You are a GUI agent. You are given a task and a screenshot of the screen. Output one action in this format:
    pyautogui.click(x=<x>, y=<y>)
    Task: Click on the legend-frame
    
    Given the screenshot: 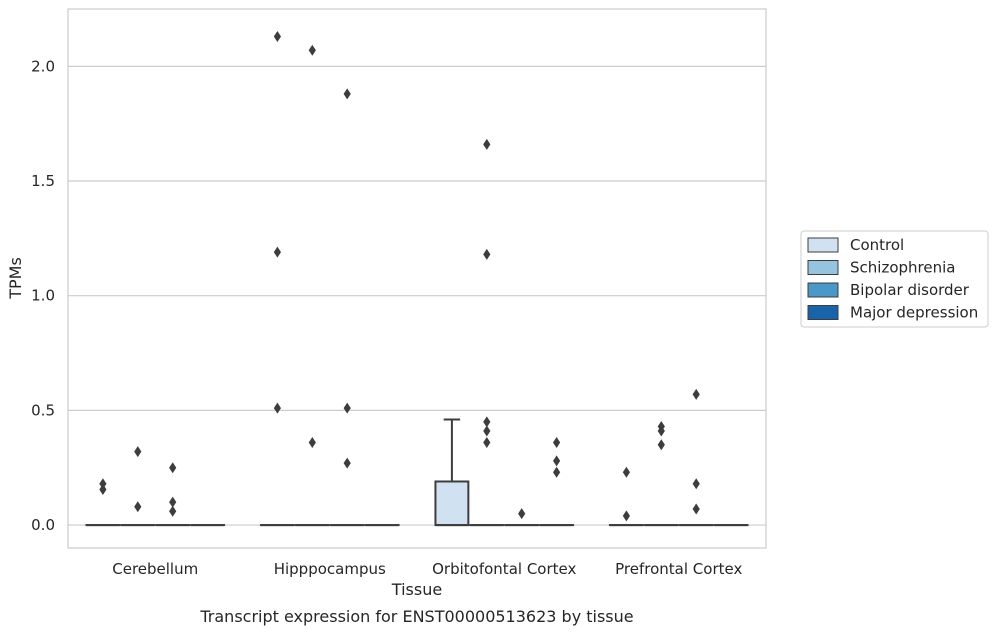 What is the action you would take?
    pyautogui.click(x=894, y=279)
    